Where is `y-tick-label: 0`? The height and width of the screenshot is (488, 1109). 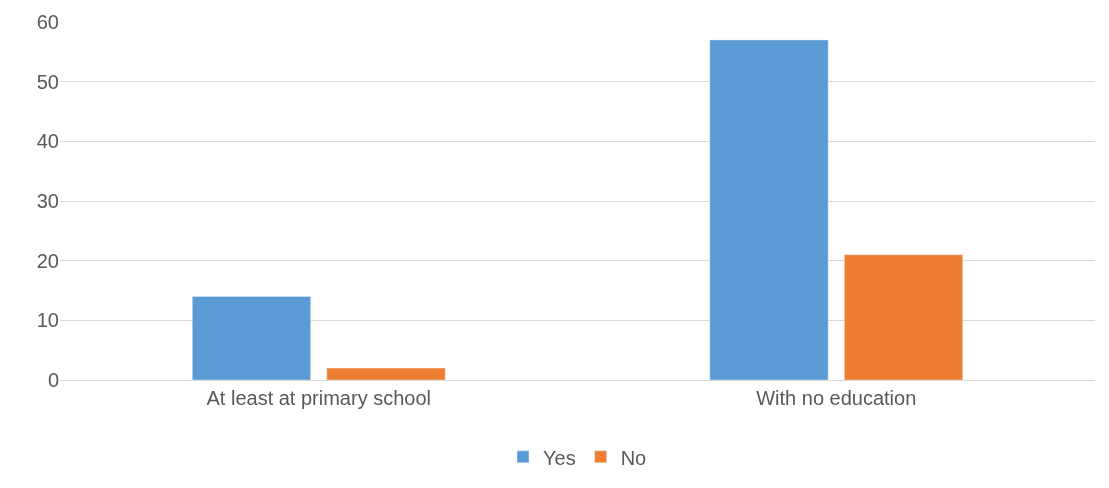 y-tick-label: 0 is located at coordinates (53, 380).